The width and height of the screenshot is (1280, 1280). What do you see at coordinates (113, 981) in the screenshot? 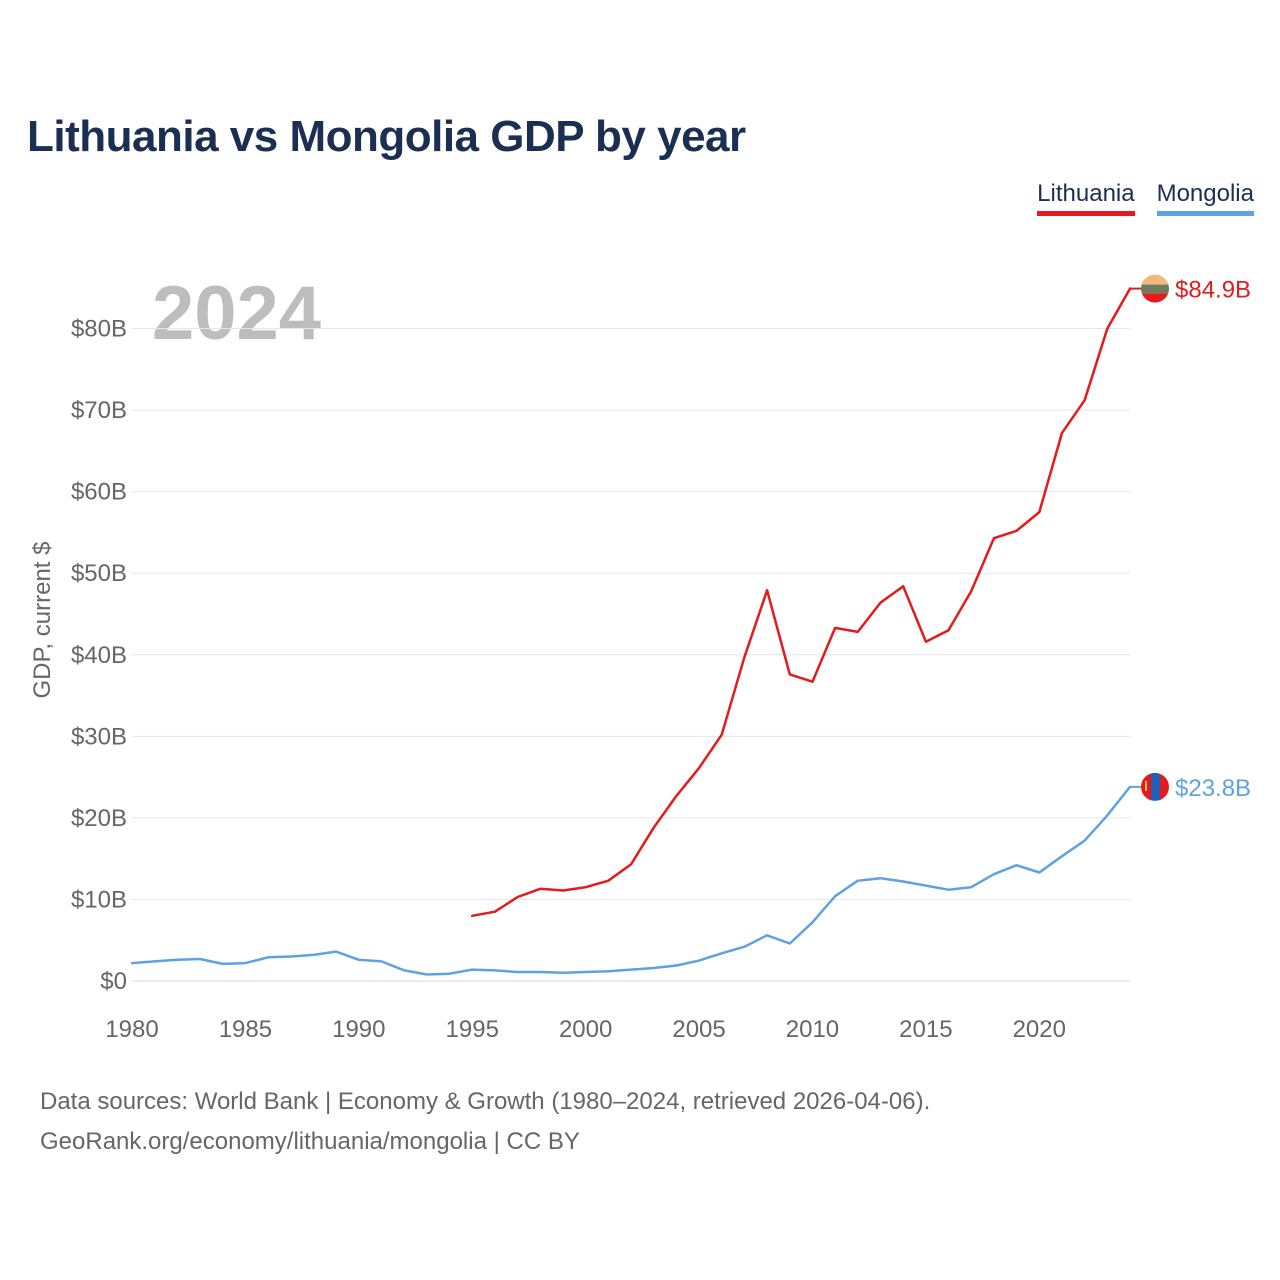
I see `y-tick-label: $0` at bounding box center [113, 981].